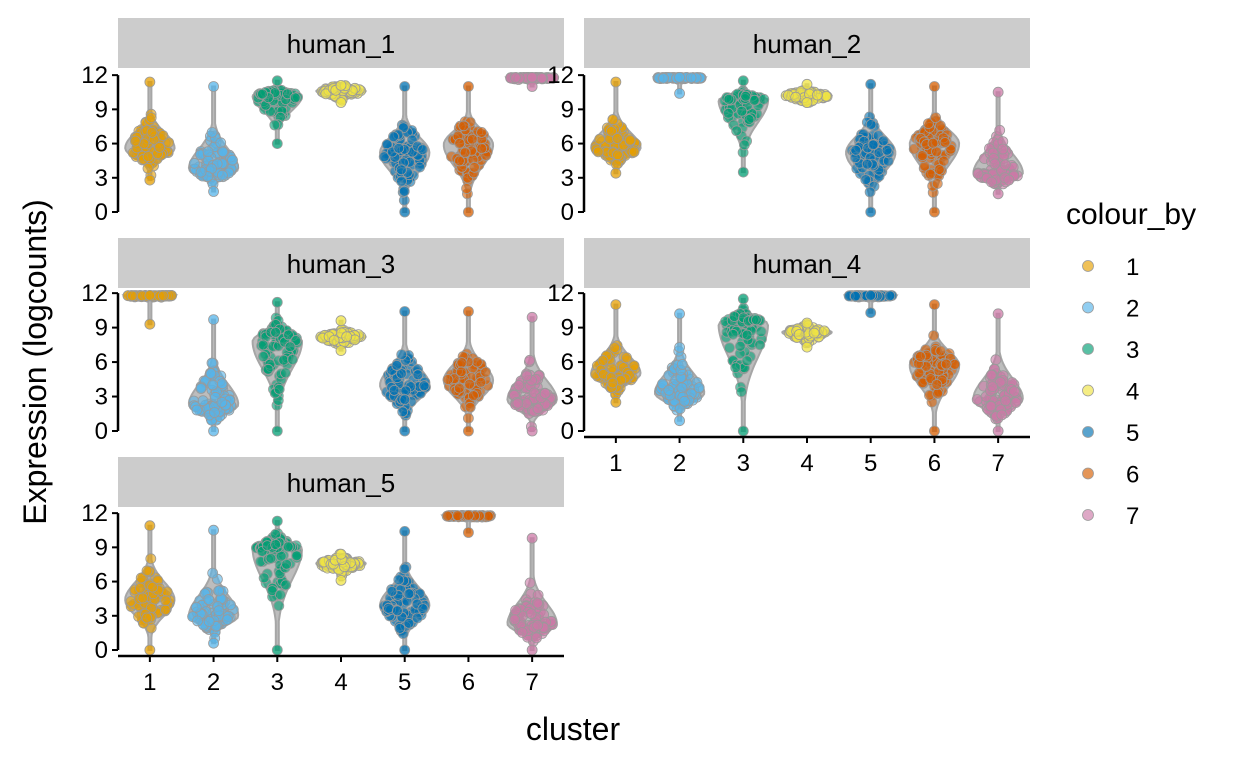 The image size is (1248, 768). I want to click on x-axis-title: cluster, so click(573, 729).